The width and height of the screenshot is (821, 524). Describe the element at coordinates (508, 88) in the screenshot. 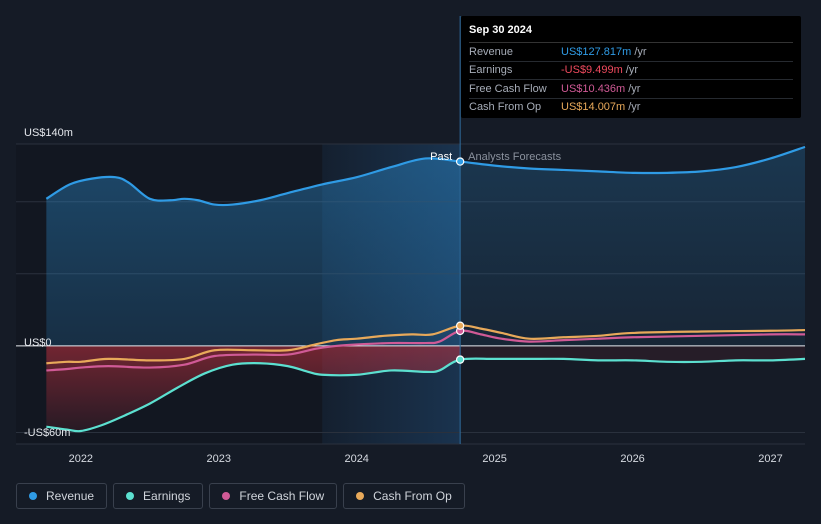

I see `tooltip-label: Free Cash Flow` at that location.